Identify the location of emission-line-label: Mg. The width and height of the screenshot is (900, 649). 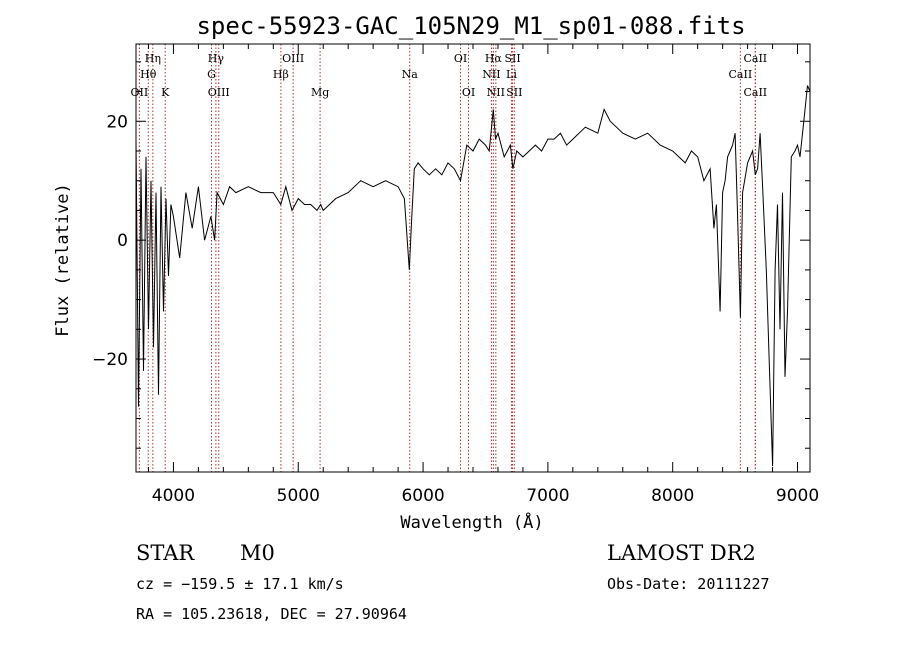
(320, 92).